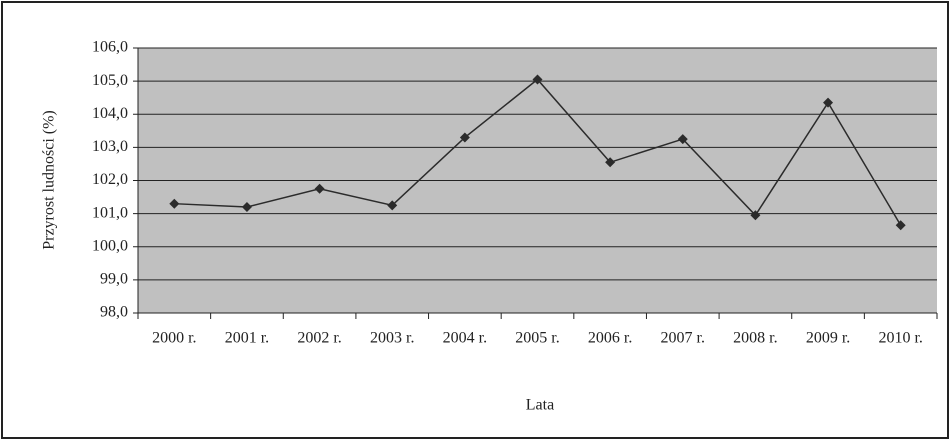  I want to click on x-tick-label: 2000 r., so click(174, 338).